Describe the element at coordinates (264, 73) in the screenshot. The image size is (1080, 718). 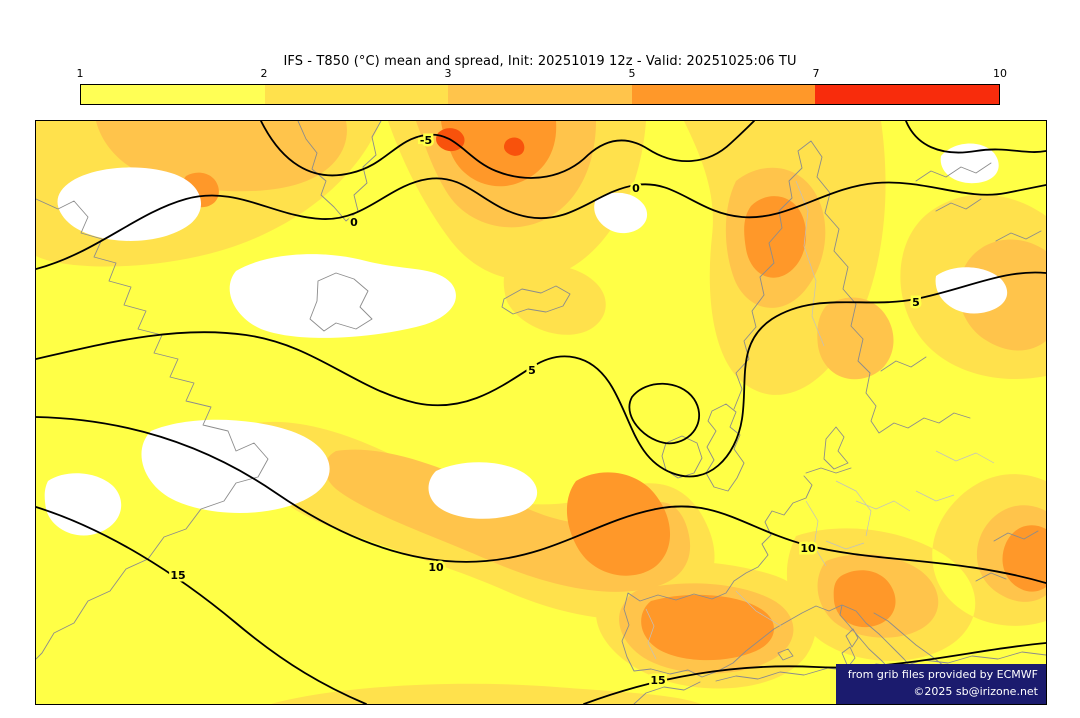
I see `colorbar-tick-2: 2` at that location.